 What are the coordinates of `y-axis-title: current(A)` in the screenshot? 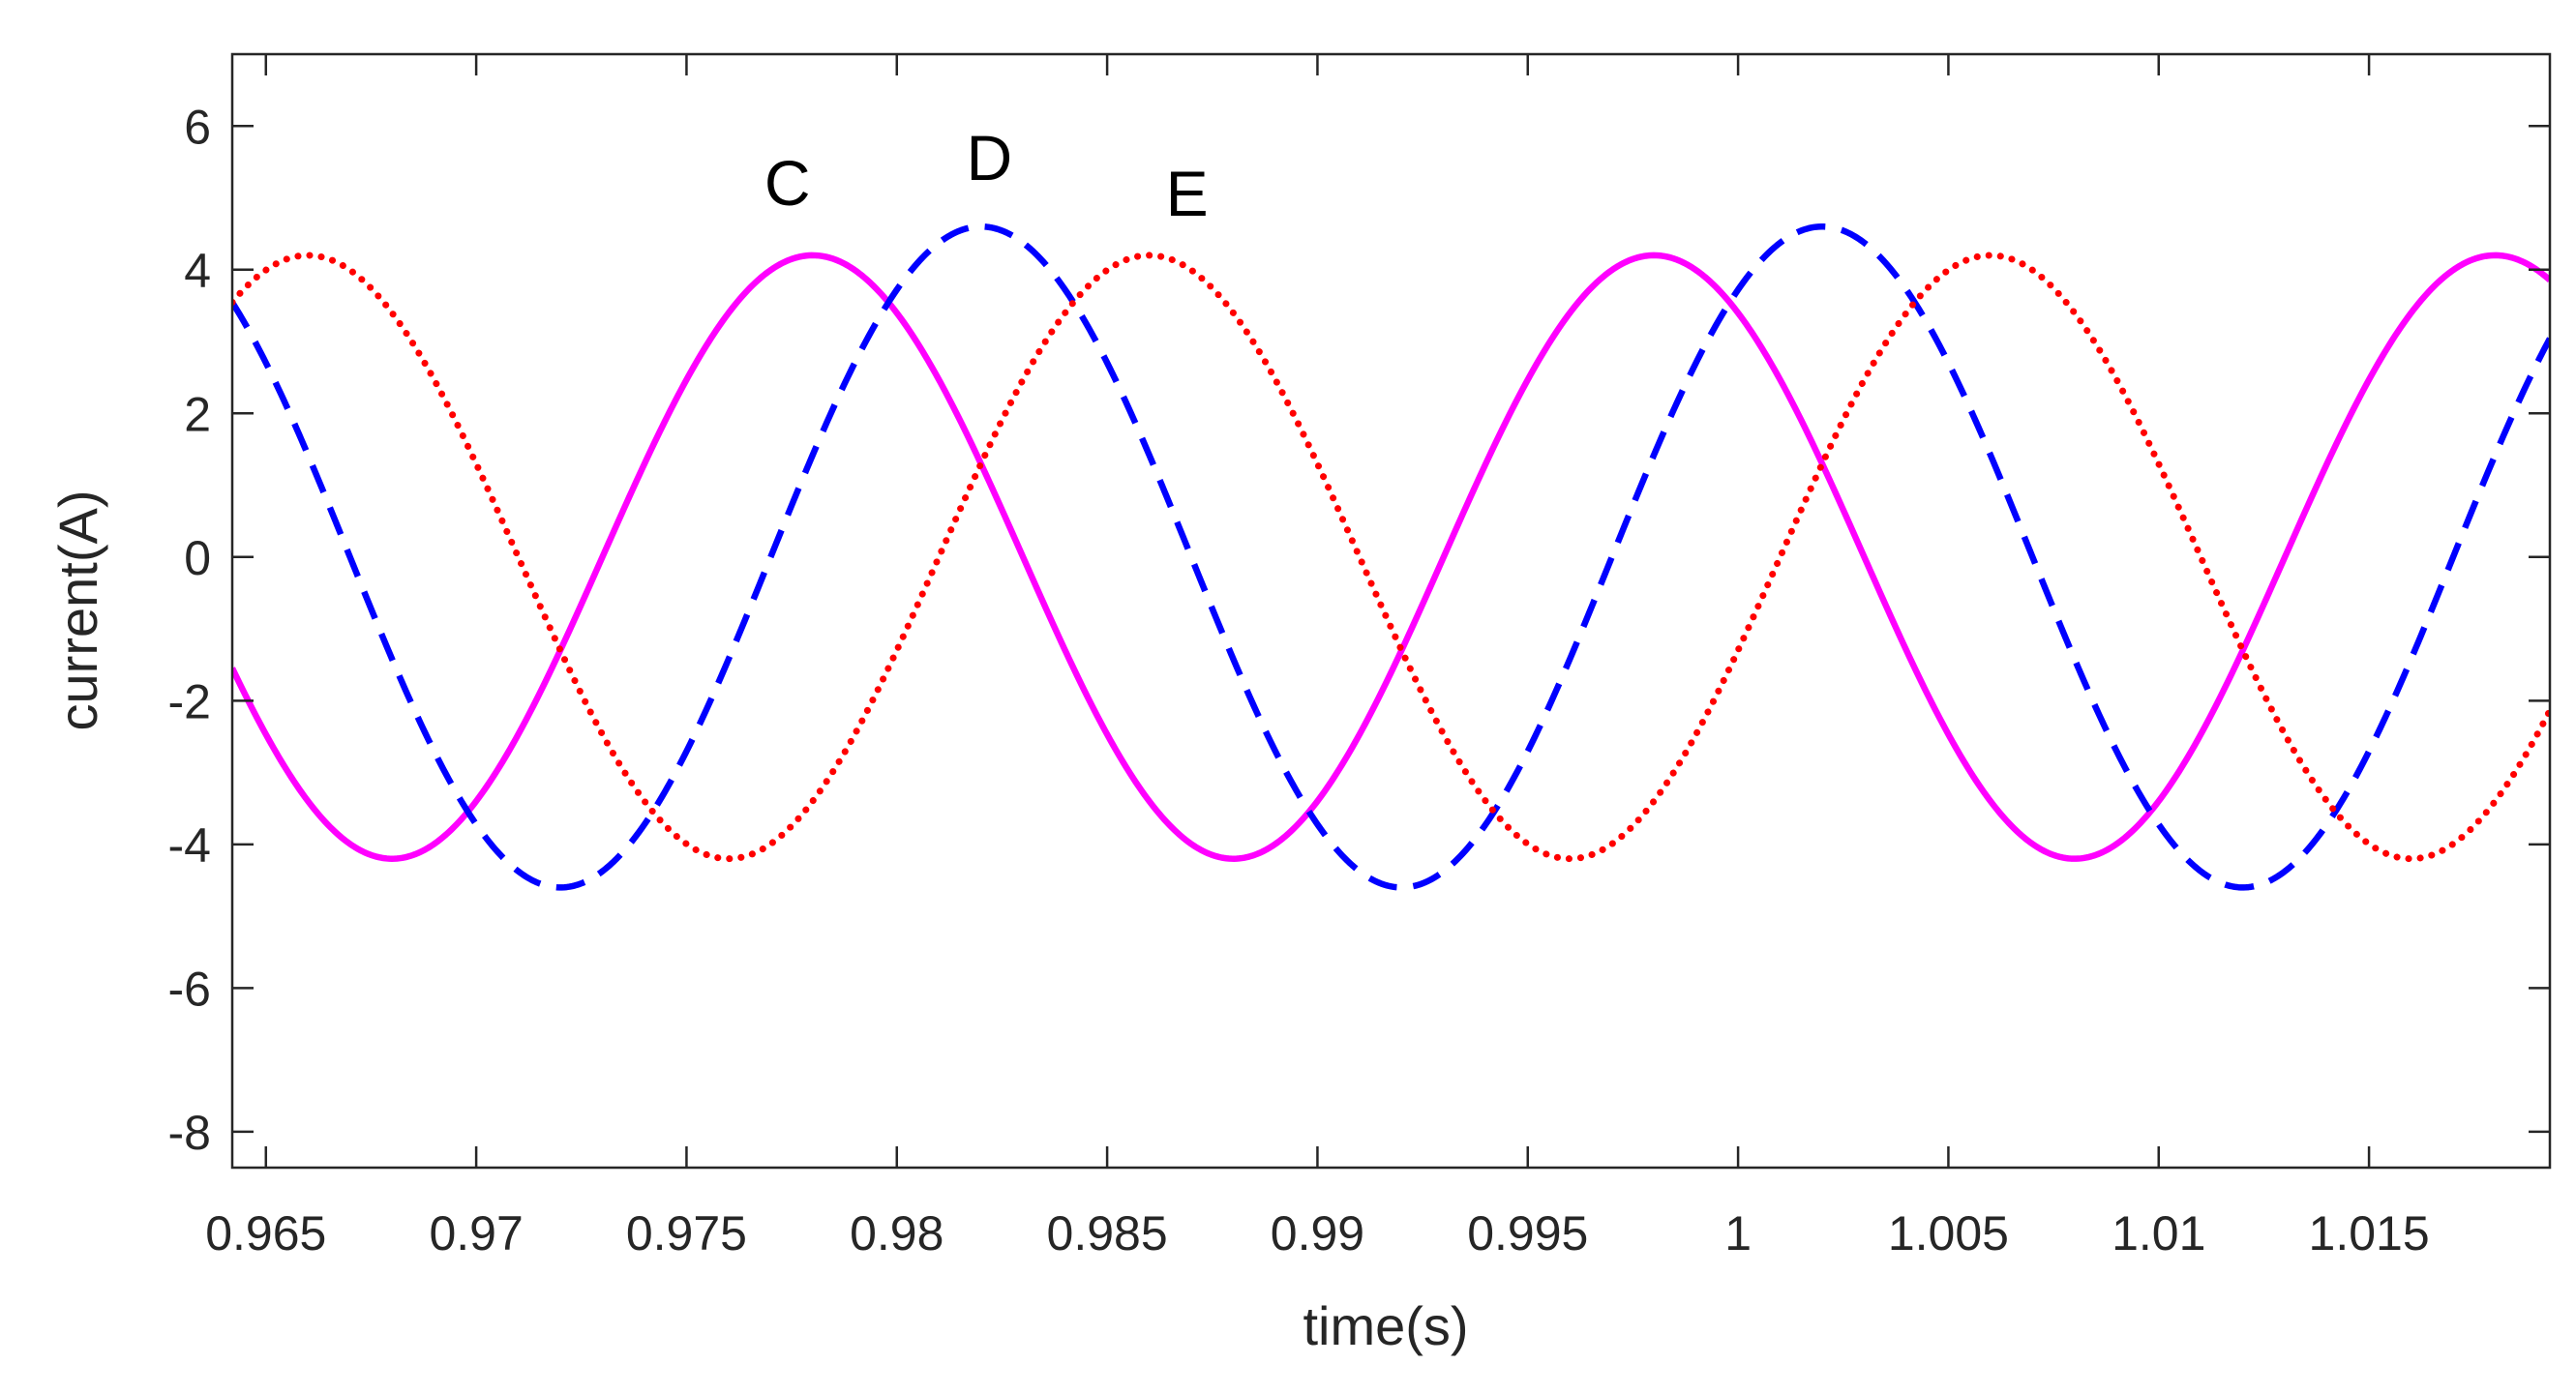 It's located at (77, 610).